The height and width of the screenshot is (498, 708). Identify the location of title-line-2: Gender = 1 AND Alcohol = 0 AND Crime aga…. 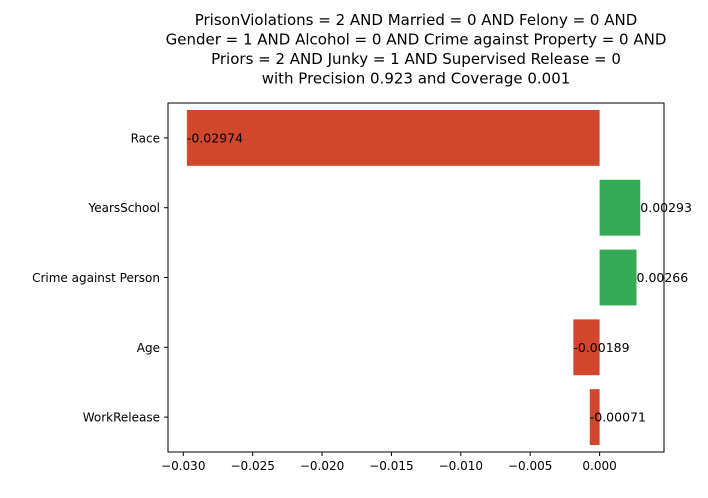
(416, 40).